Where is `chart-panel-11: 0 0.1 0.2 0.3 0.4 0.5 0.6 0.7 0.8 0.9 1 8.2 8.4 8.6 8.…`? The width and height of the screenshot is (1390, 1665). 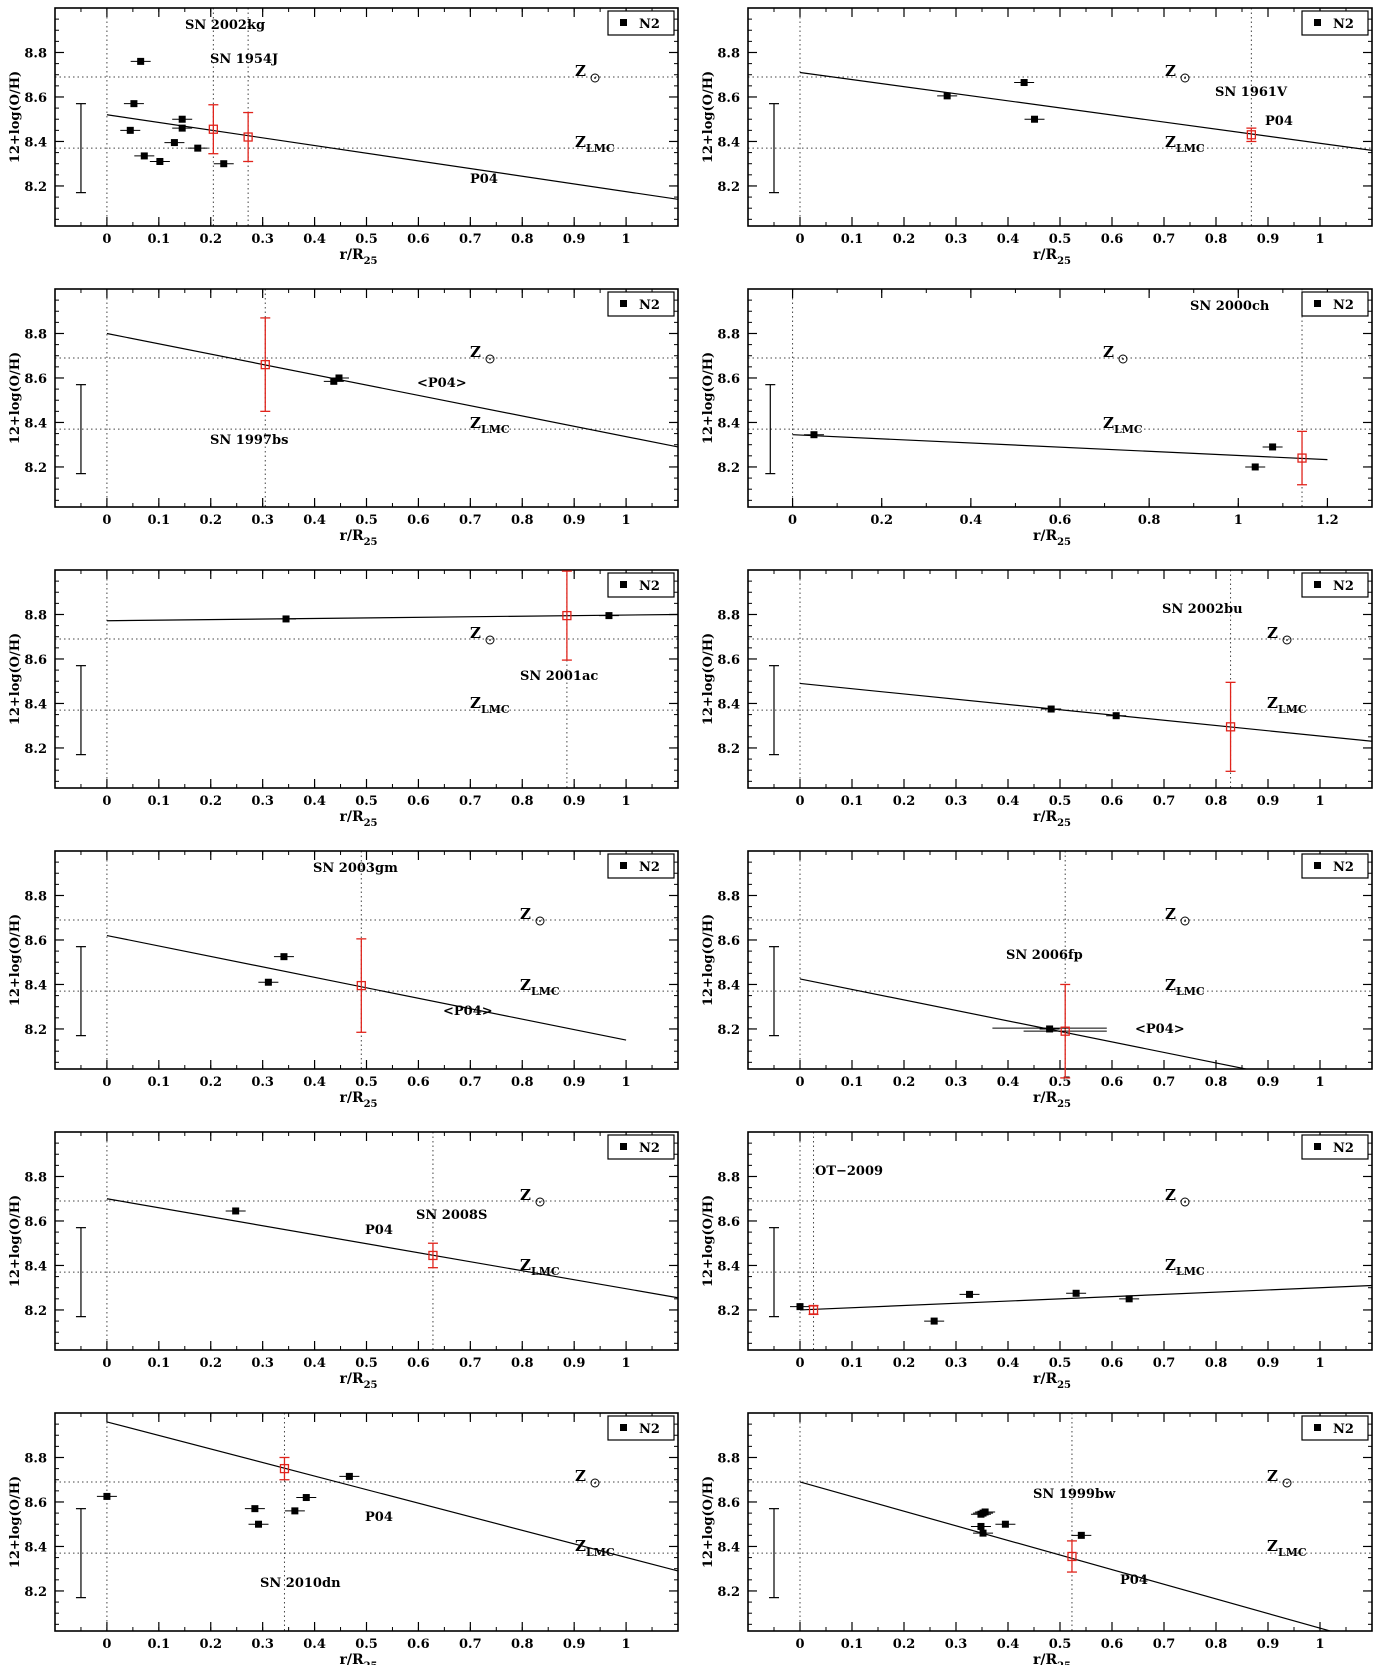
chart-panel-11: 0 0.1 0.2 0.3 0.4 0.5 0.6 0.7 0.8 0.9 1 8.2 8.4 8.6 8.… is located at coordinates (343, 1538).